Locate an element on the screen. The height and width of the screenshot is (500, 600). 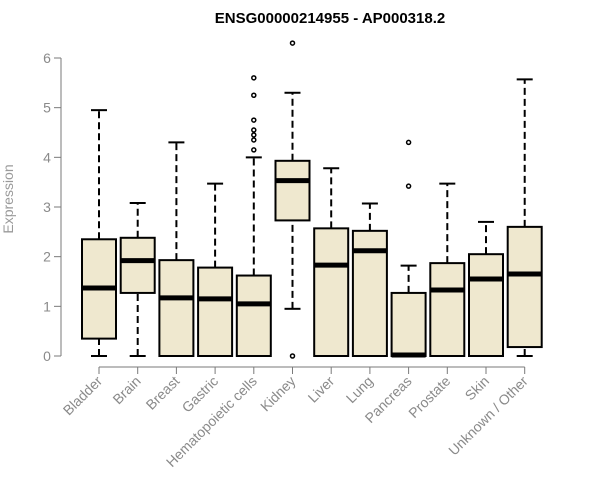
box-liver is located at coordinates (331, 262).